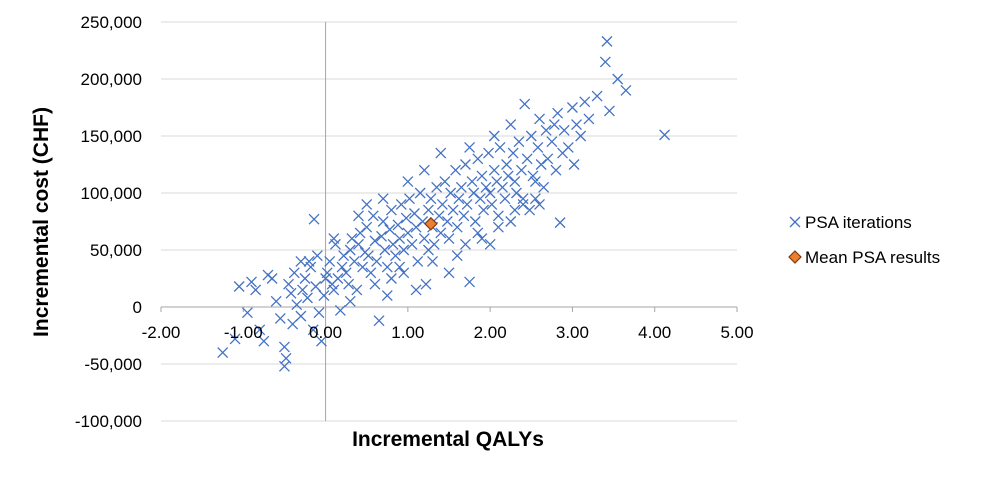 This screenshot has width=992, height=480. I want to click on y-tick-label: 250,000, so click(111, 22).